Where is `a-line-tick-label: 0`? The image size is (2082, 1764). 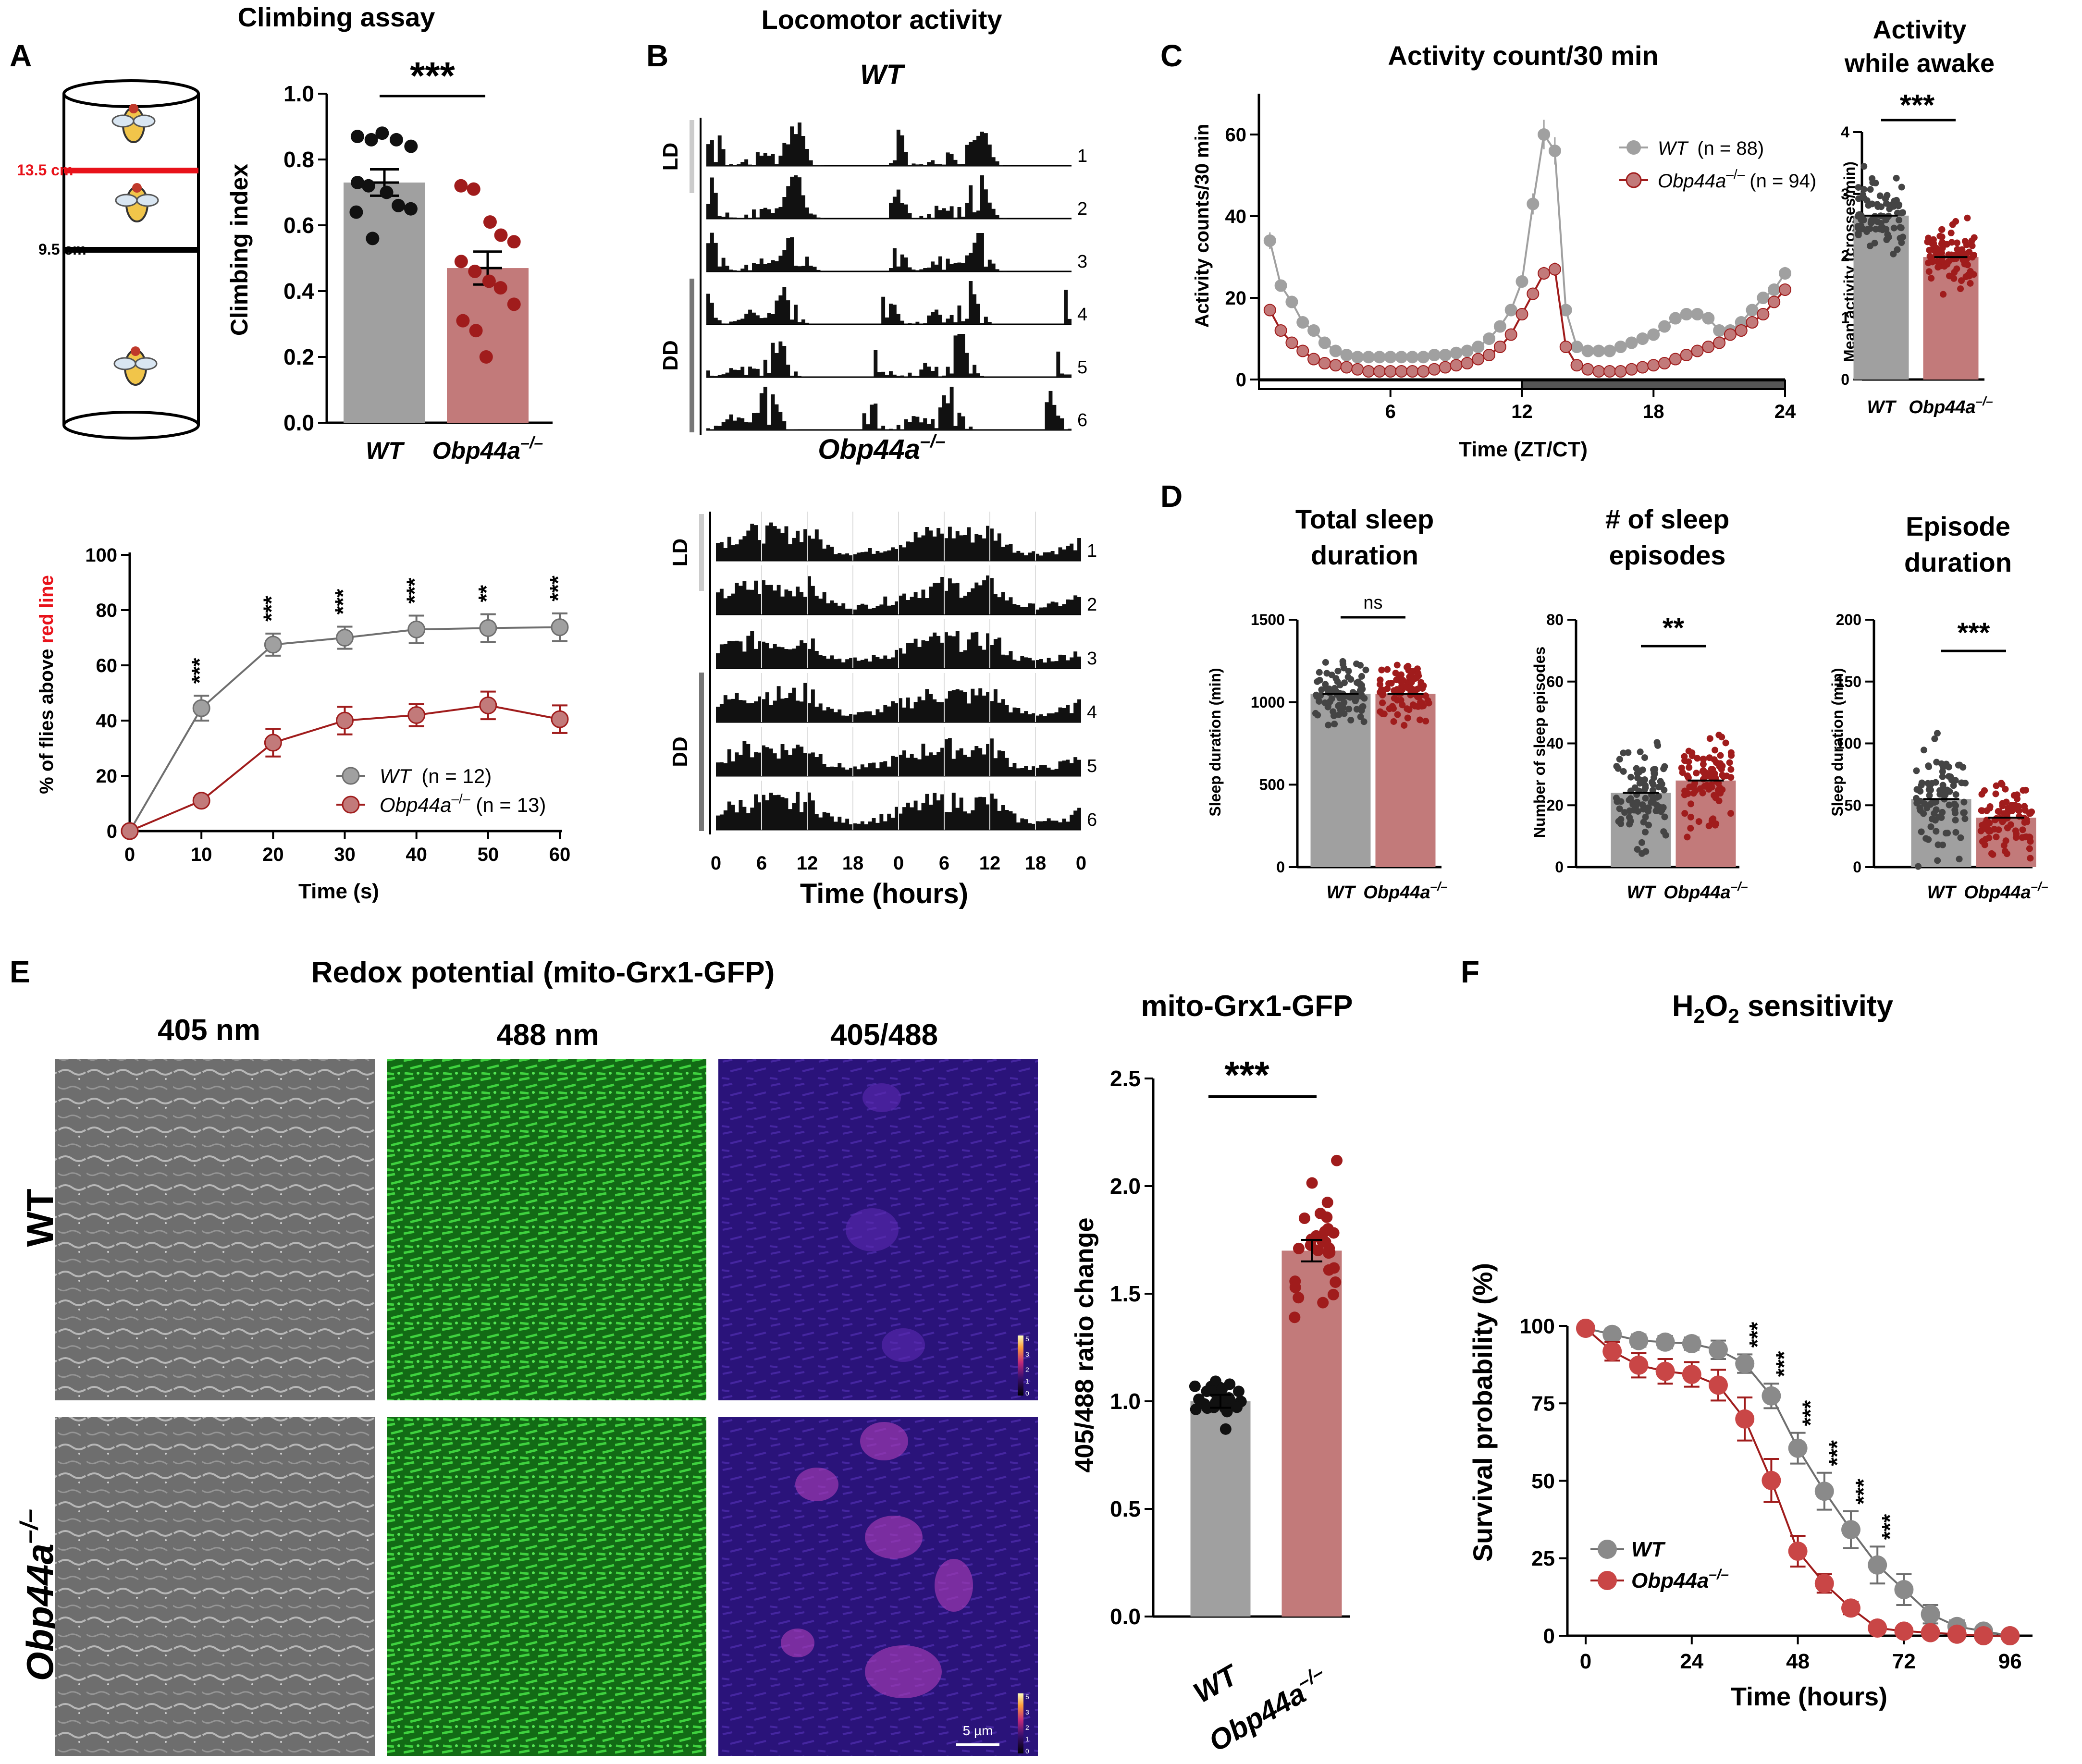
a-line-tick-label: 0 is located at coordinates (112, 831).